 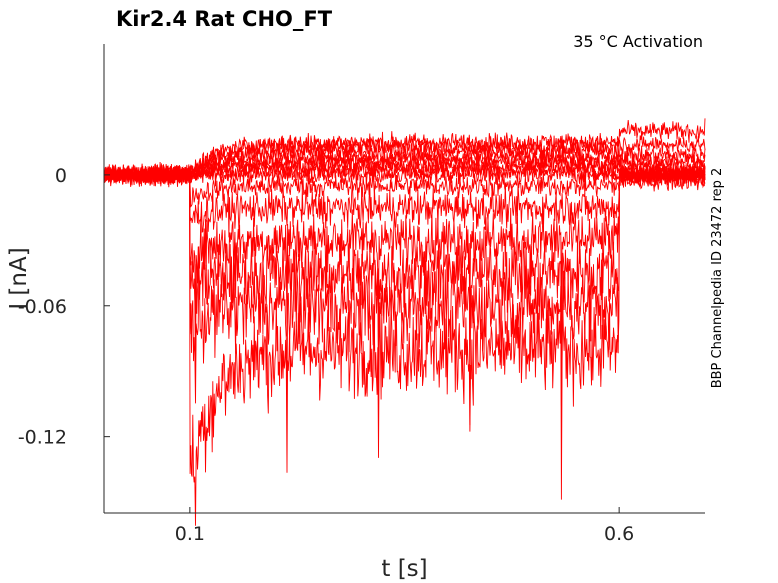 I want to click on side-label: BBP Channelpedia ID 23472 rep 2, so click(x=717, y=278).